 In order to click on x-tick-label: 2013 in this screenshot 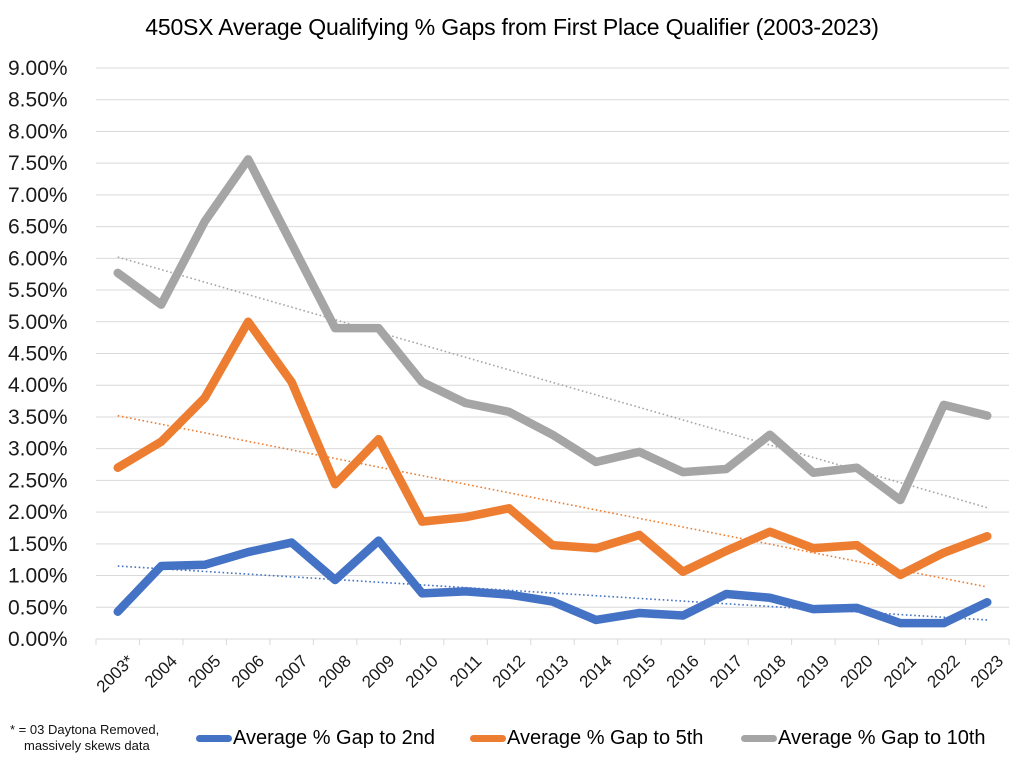, I will do `click(552, 671)`.